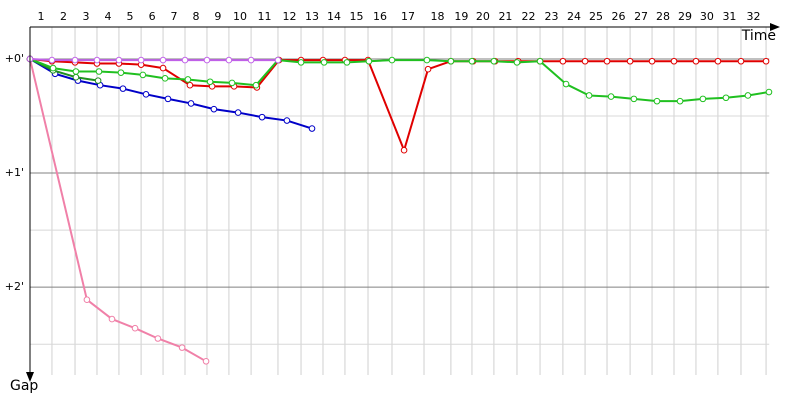 The image size is (800, 400). I want to click on lap-label: 23, so click(551, 16).